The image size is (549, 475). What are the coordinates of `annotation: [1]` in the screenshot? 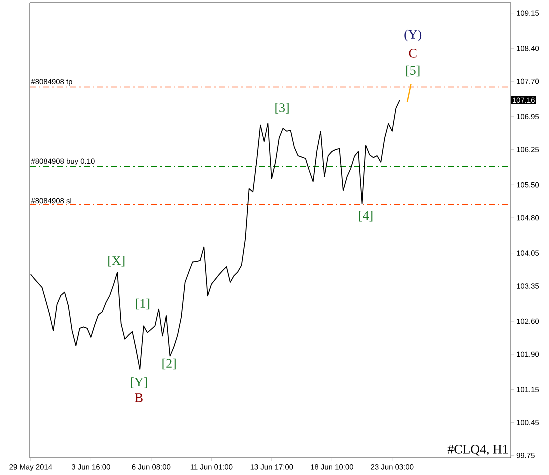 It's located at (143, 304).